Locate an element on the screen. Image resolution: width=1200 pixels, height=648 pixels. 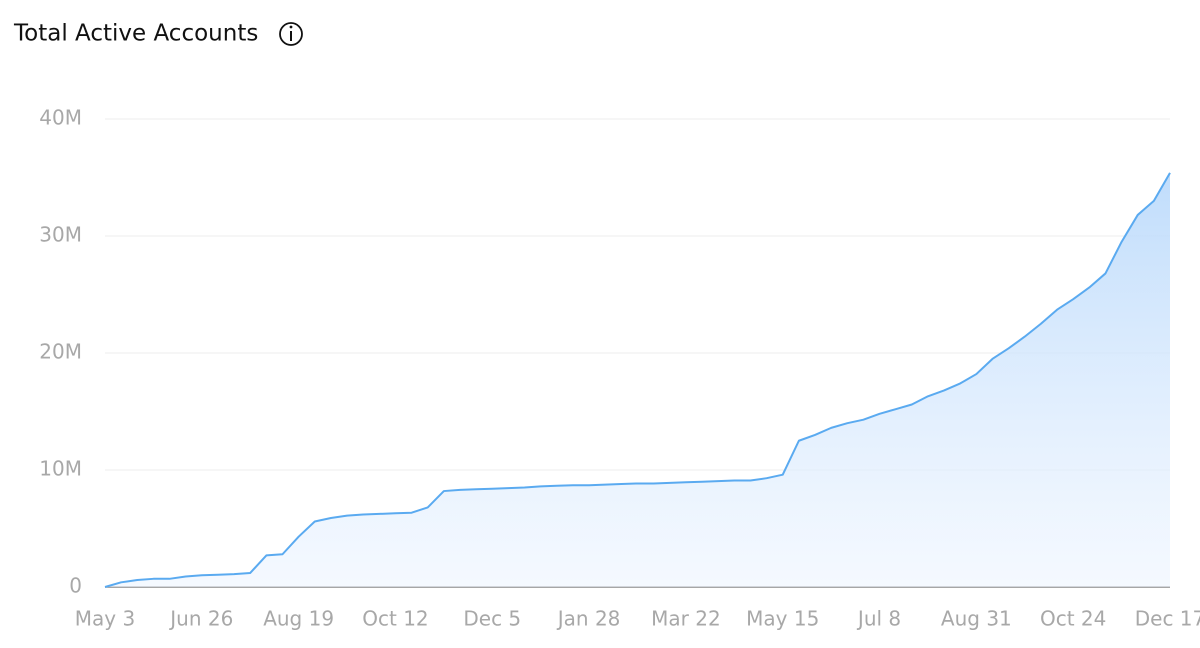
info-icon is located at coordinates (291, 34).